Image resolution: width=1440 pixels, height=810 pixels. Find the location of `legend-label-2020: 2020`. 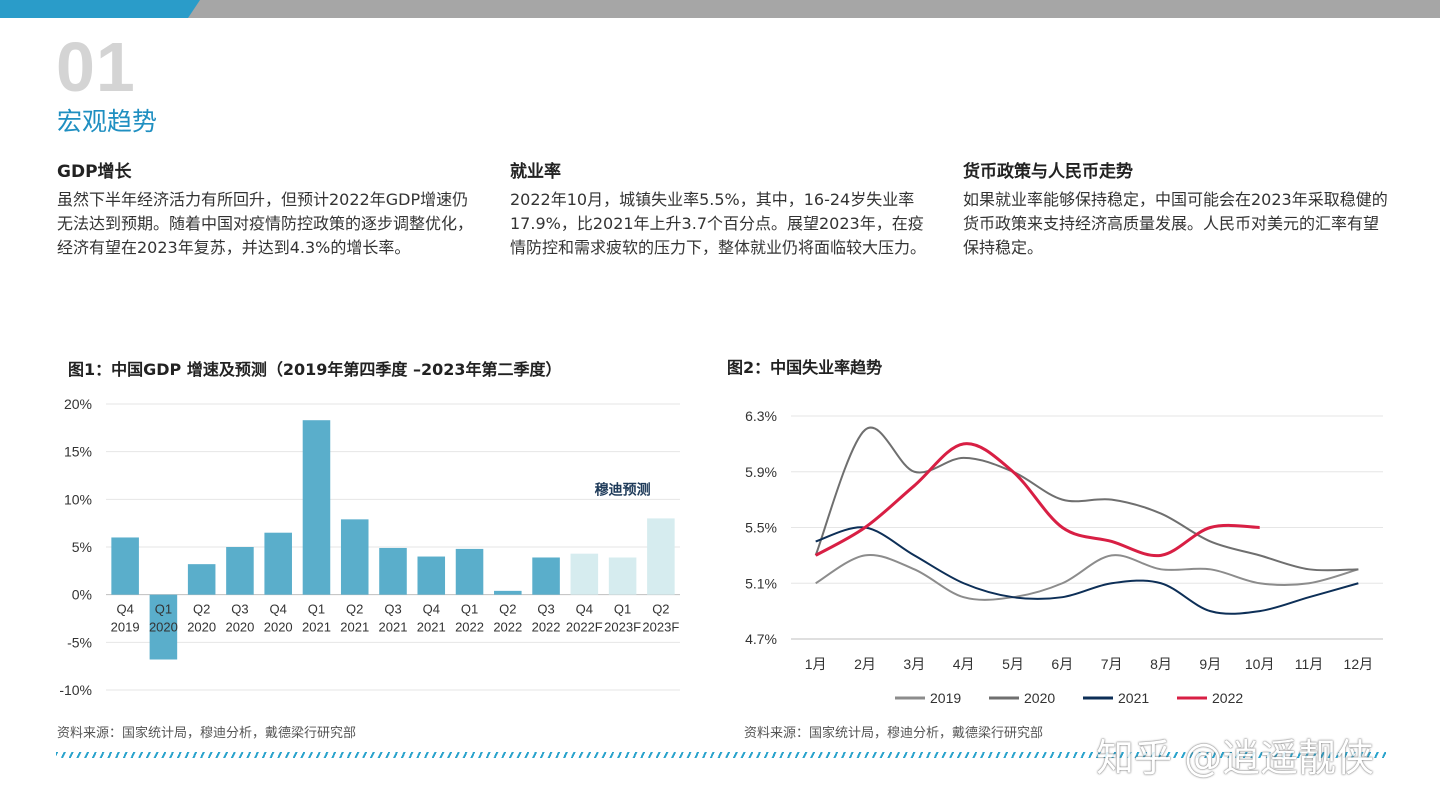

legend-label-2020: 2020 is located at coordinates (1039, 698).